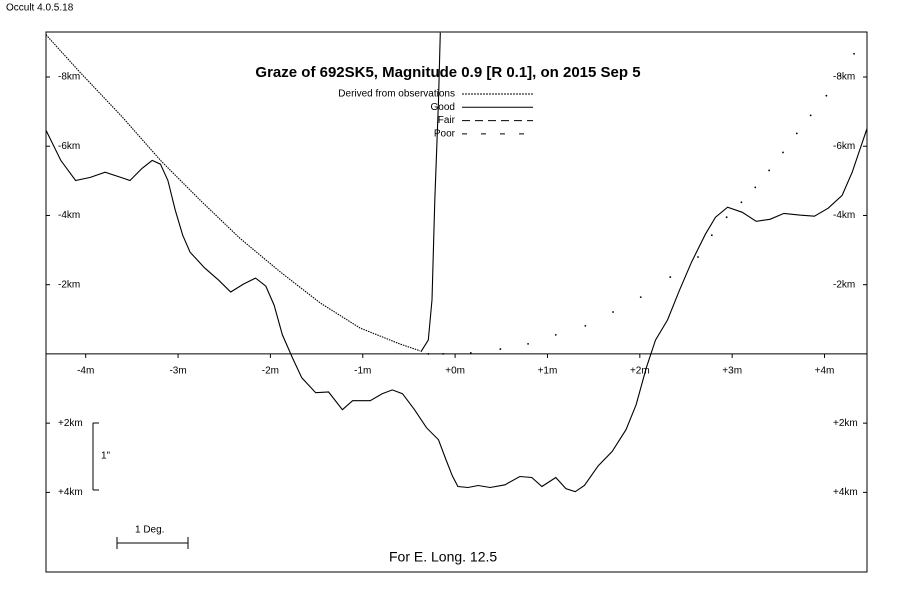  What do you see at coordinates (70, 492) in the screenshot?
I see `y-tick-label: +4km` at bounding box center [70, 492].